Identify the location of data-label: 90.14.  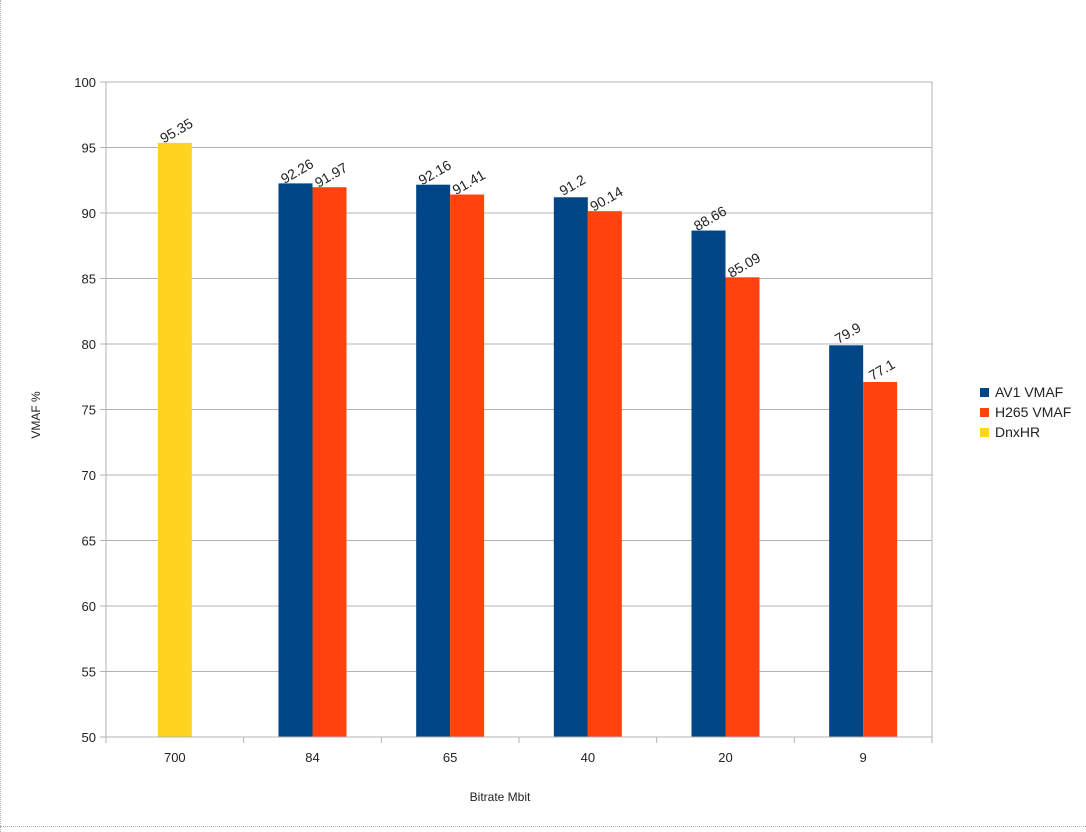
(606, 198).